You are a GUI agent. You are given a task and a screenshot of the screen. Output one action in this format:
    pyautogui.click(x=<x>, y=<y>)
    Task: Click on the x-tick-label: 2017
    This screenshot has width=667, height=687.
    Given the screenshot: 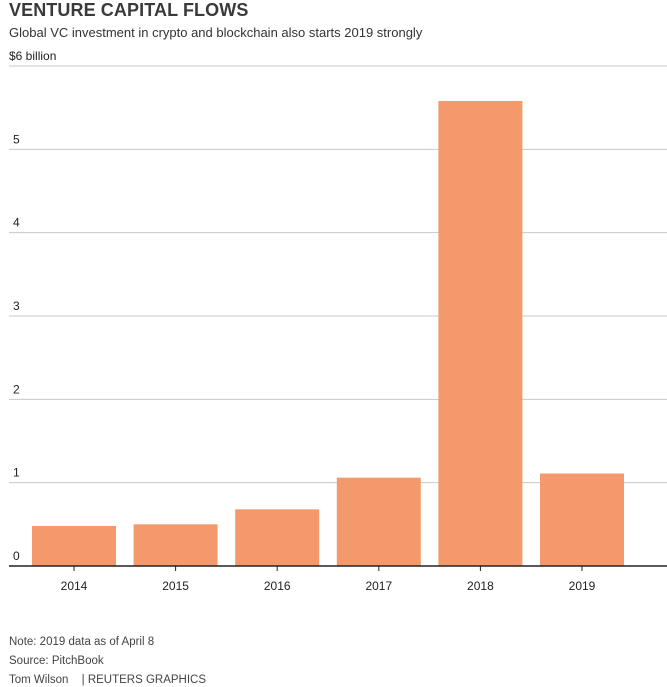 What is the action you would take?
    pyautogui.click(x=378, y=586)
    